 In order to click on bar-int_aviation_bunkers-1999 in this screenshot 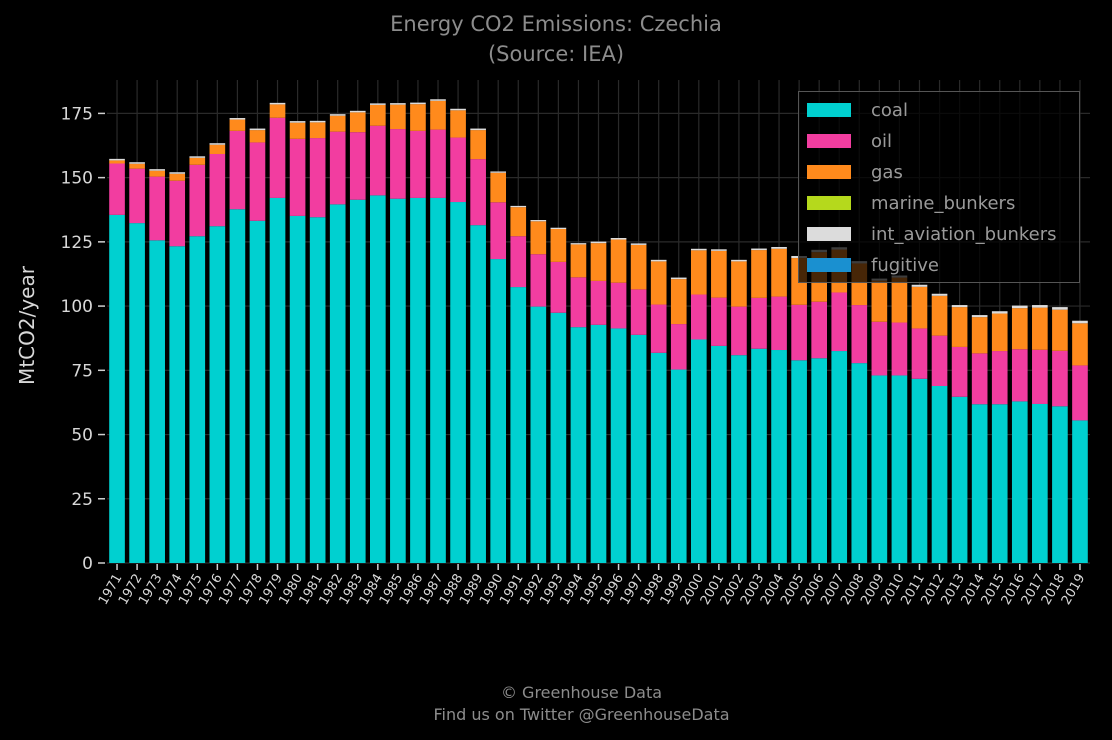, I will do `click(678, 278)`.